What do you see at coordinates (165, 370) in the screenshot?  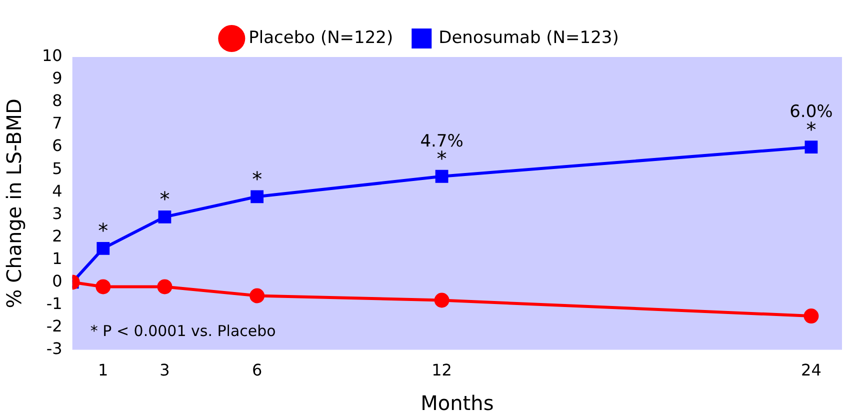 I see `x-tick-label: 3` at bounding box center [165, 370].